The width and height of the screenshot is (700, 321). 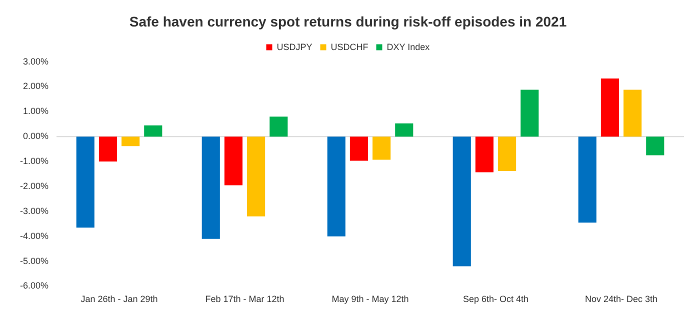 I want to click on chart-title: Safe haven currency spot returns during risk-off episodes in 2021, so click(x=348, y=21).